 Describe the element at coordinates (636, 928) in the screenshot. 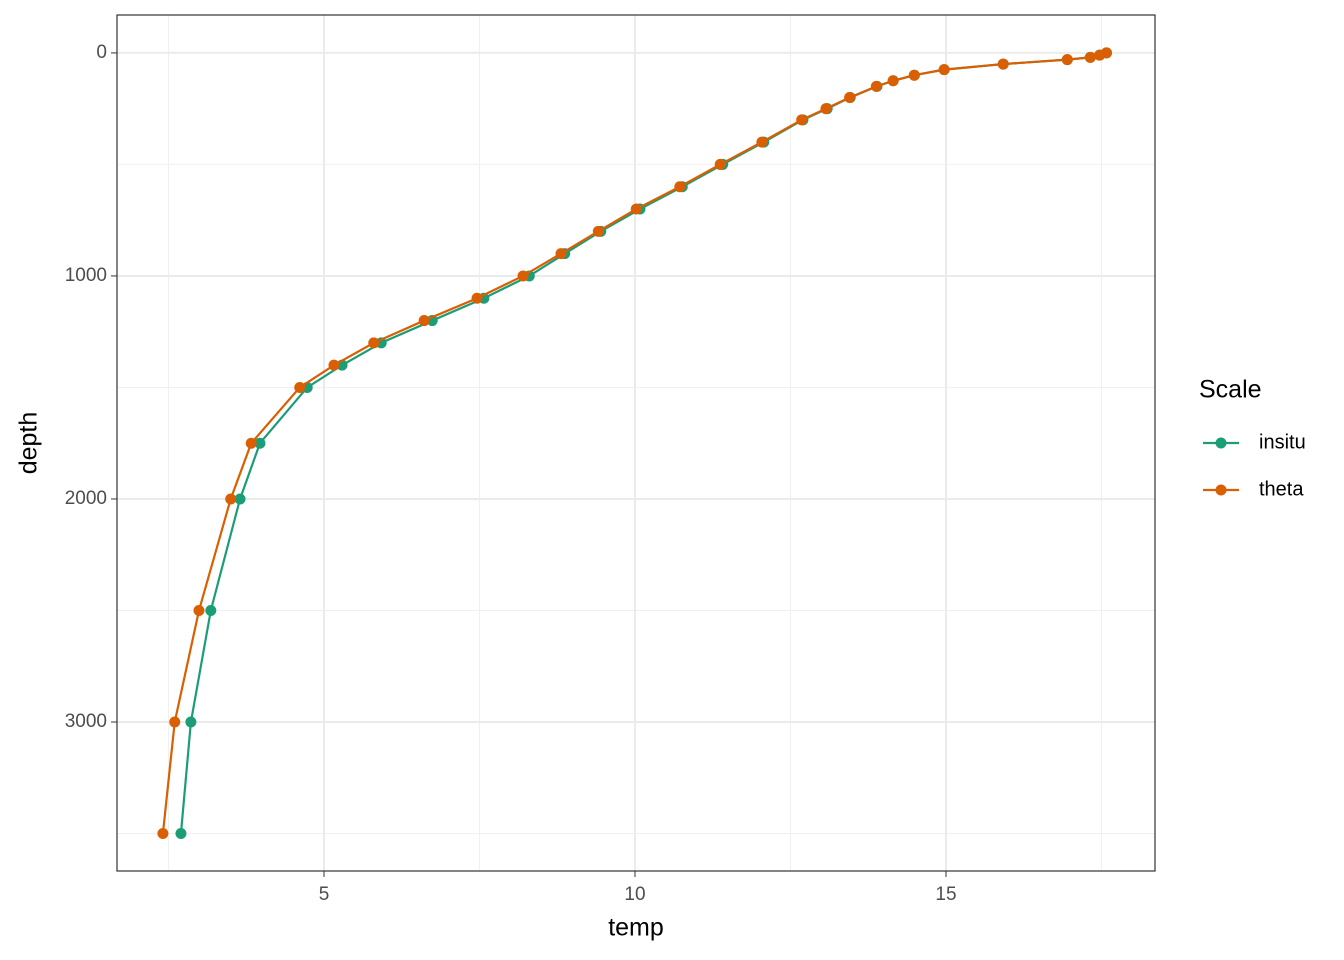

I see `x-axis-title: temp` at that location.